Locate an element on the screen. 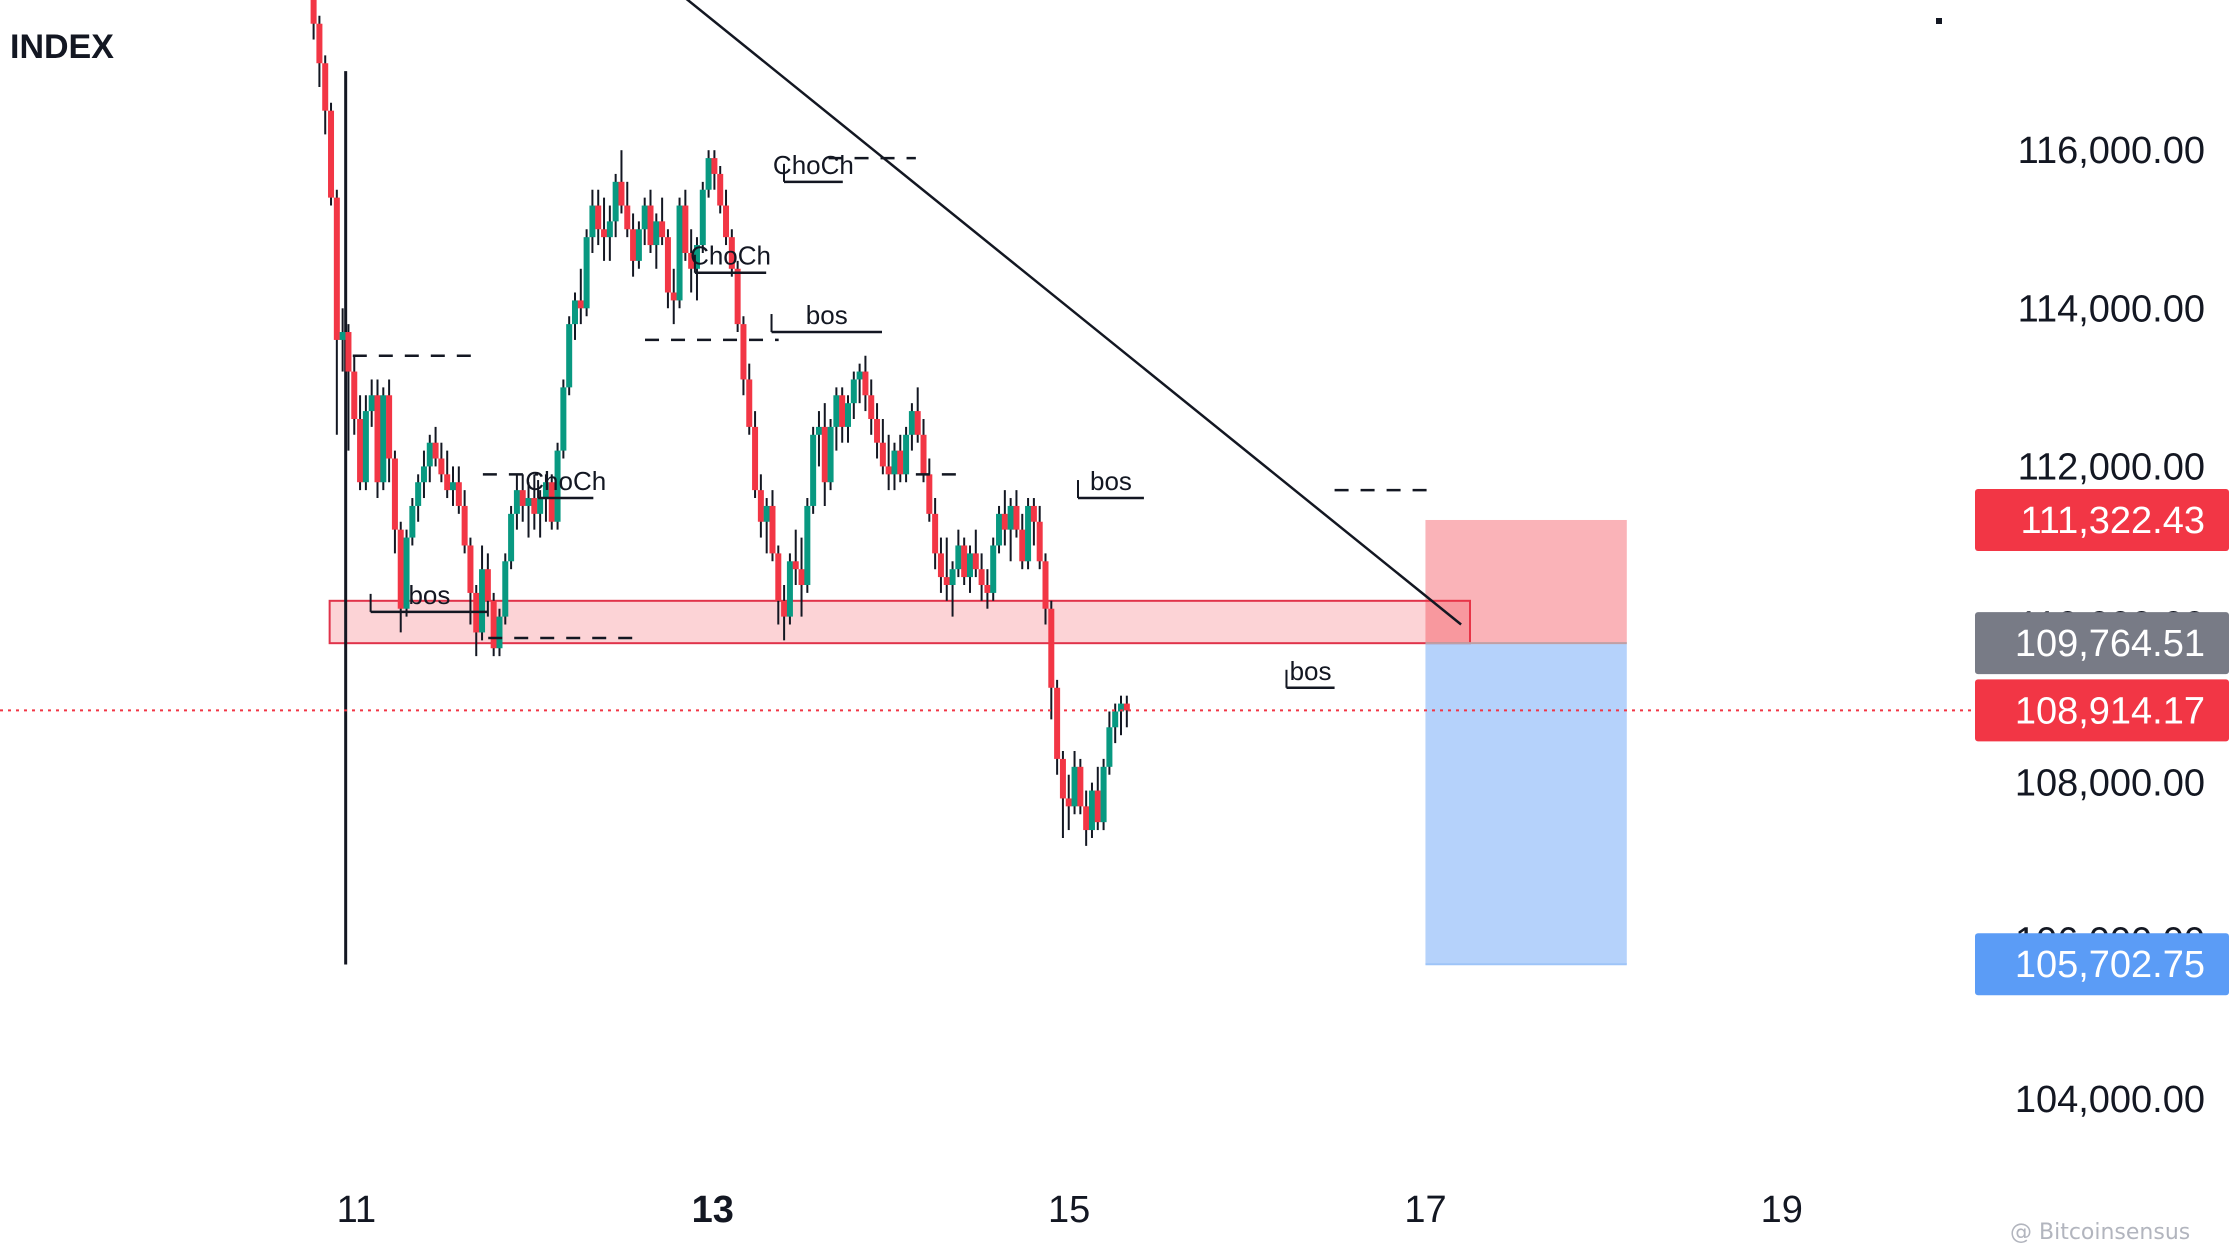  price-badge-entry is located at coordinates (2102, 643).